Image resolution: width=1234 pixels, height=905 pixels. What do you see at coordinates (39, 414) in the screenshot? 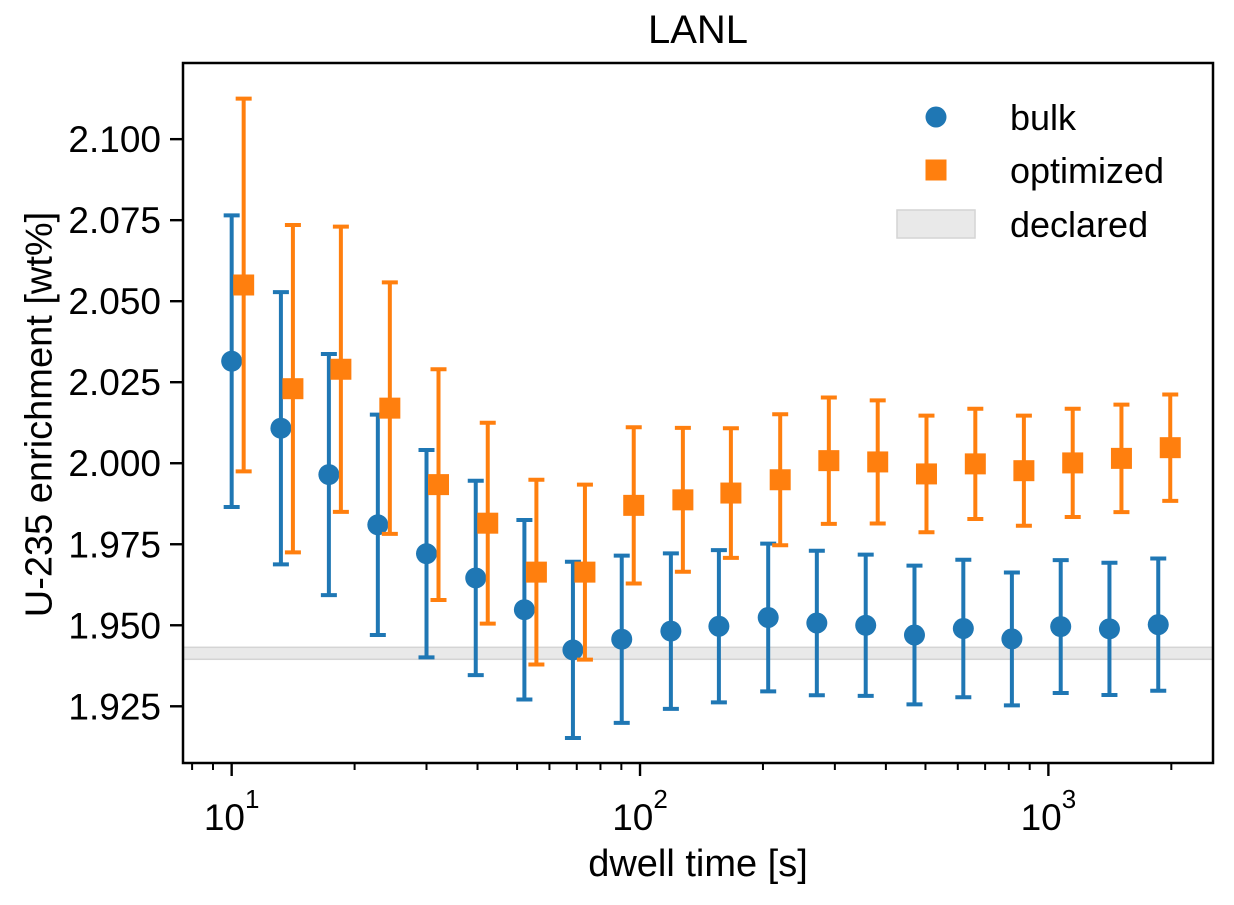
I see `y-axis-label: U-235 enrichment [wt%]` at bounding box center [39, 414].